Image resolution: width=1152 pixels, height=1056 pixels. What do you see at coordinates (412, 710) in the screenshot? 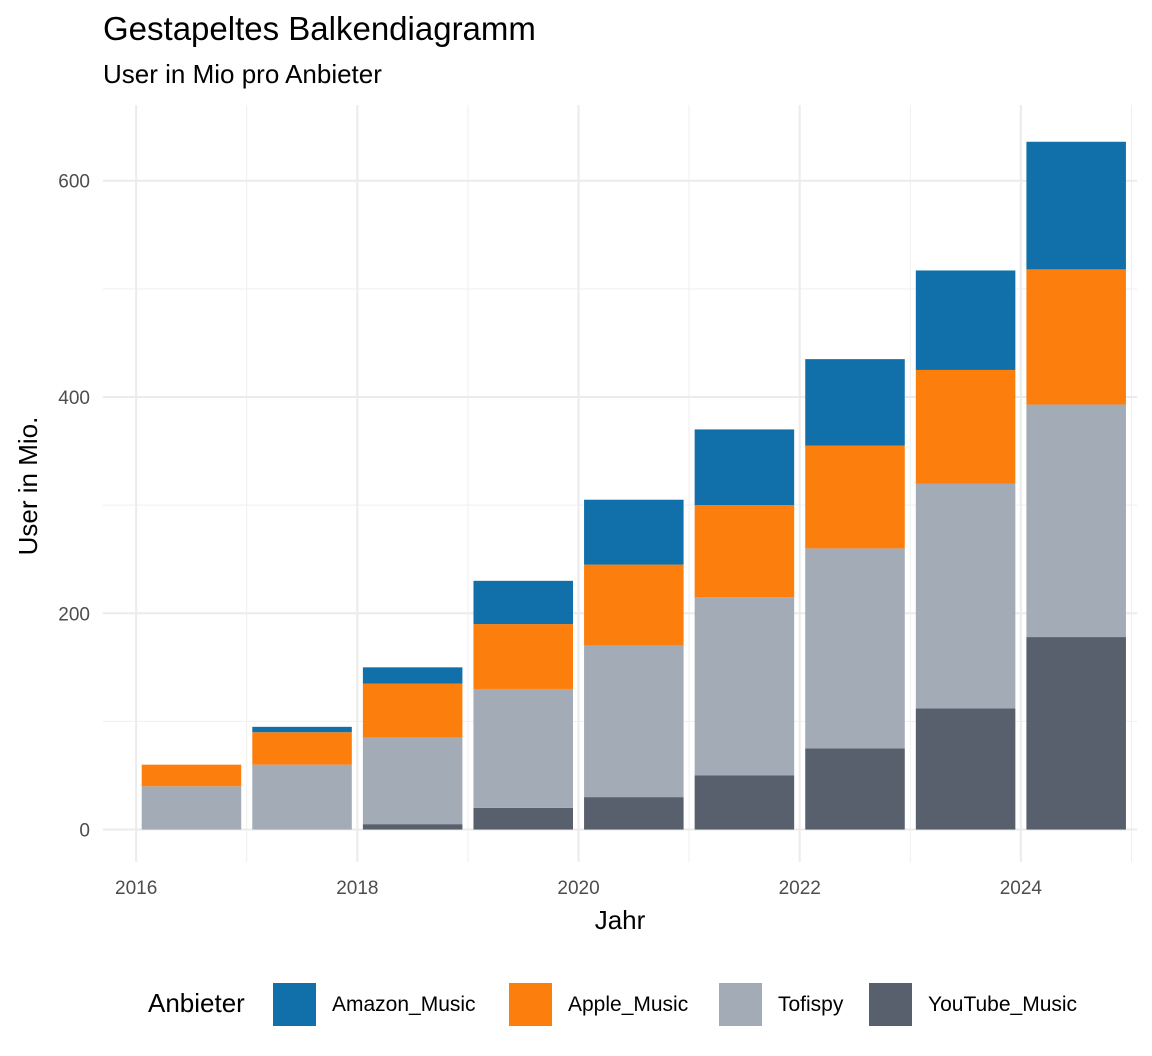
I see `bar-apple-music-2018` at bounding box center [412, 710].